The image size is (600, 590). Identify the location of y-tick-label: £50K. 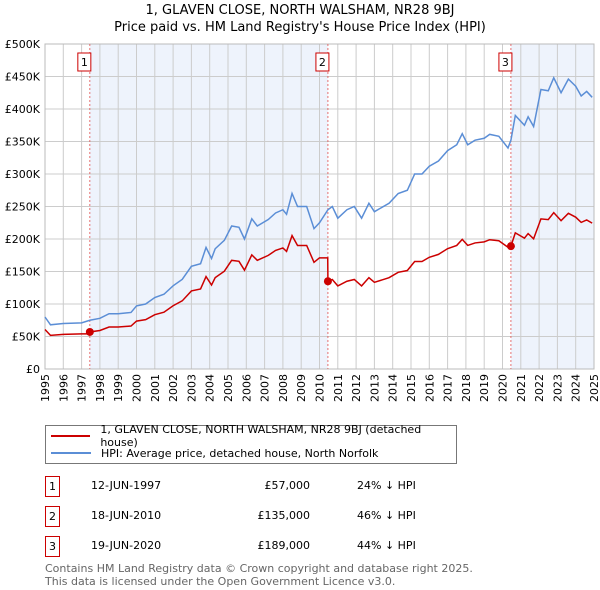
(26, 337).